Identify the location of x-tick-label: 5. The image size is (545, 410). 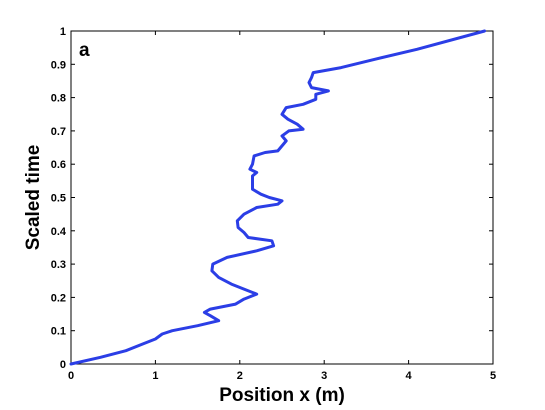
(493, 376).